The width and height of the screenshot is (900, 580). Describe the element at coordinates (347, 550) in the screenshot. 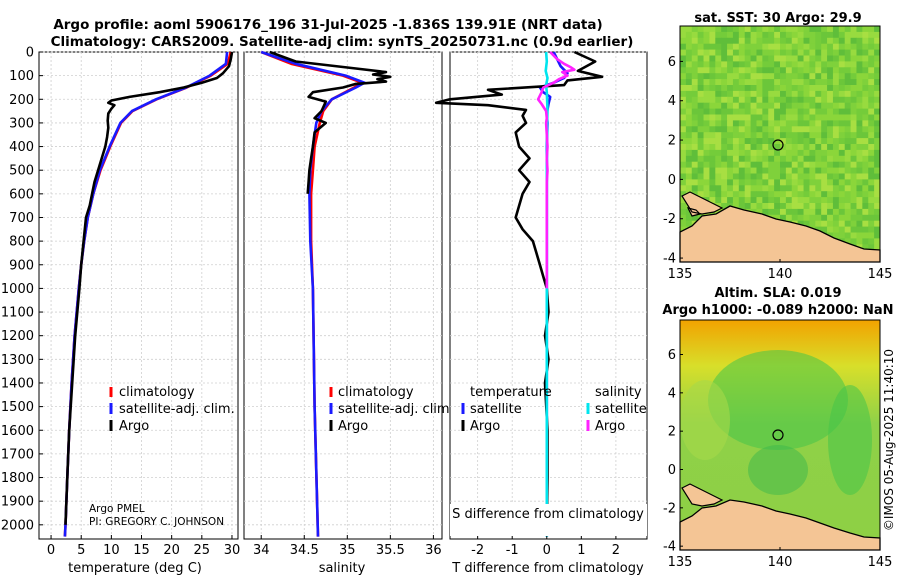

I see `x-tick-label: 35` at that location.